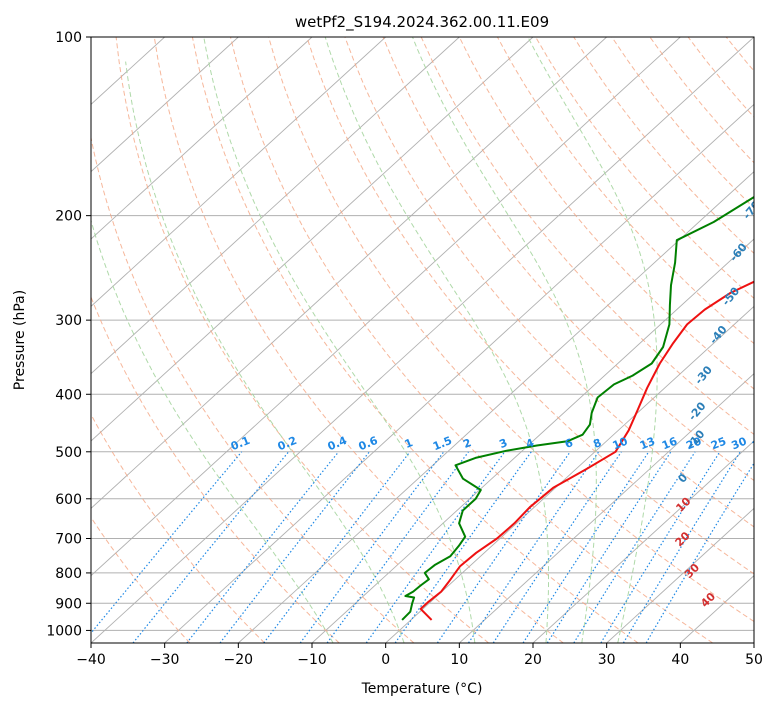 The width and height of the screenshot is (775, 708). Describe the element at coordinates (768, 123) in the screenshot. I see `dry-adiabat-label: -90` at that location.